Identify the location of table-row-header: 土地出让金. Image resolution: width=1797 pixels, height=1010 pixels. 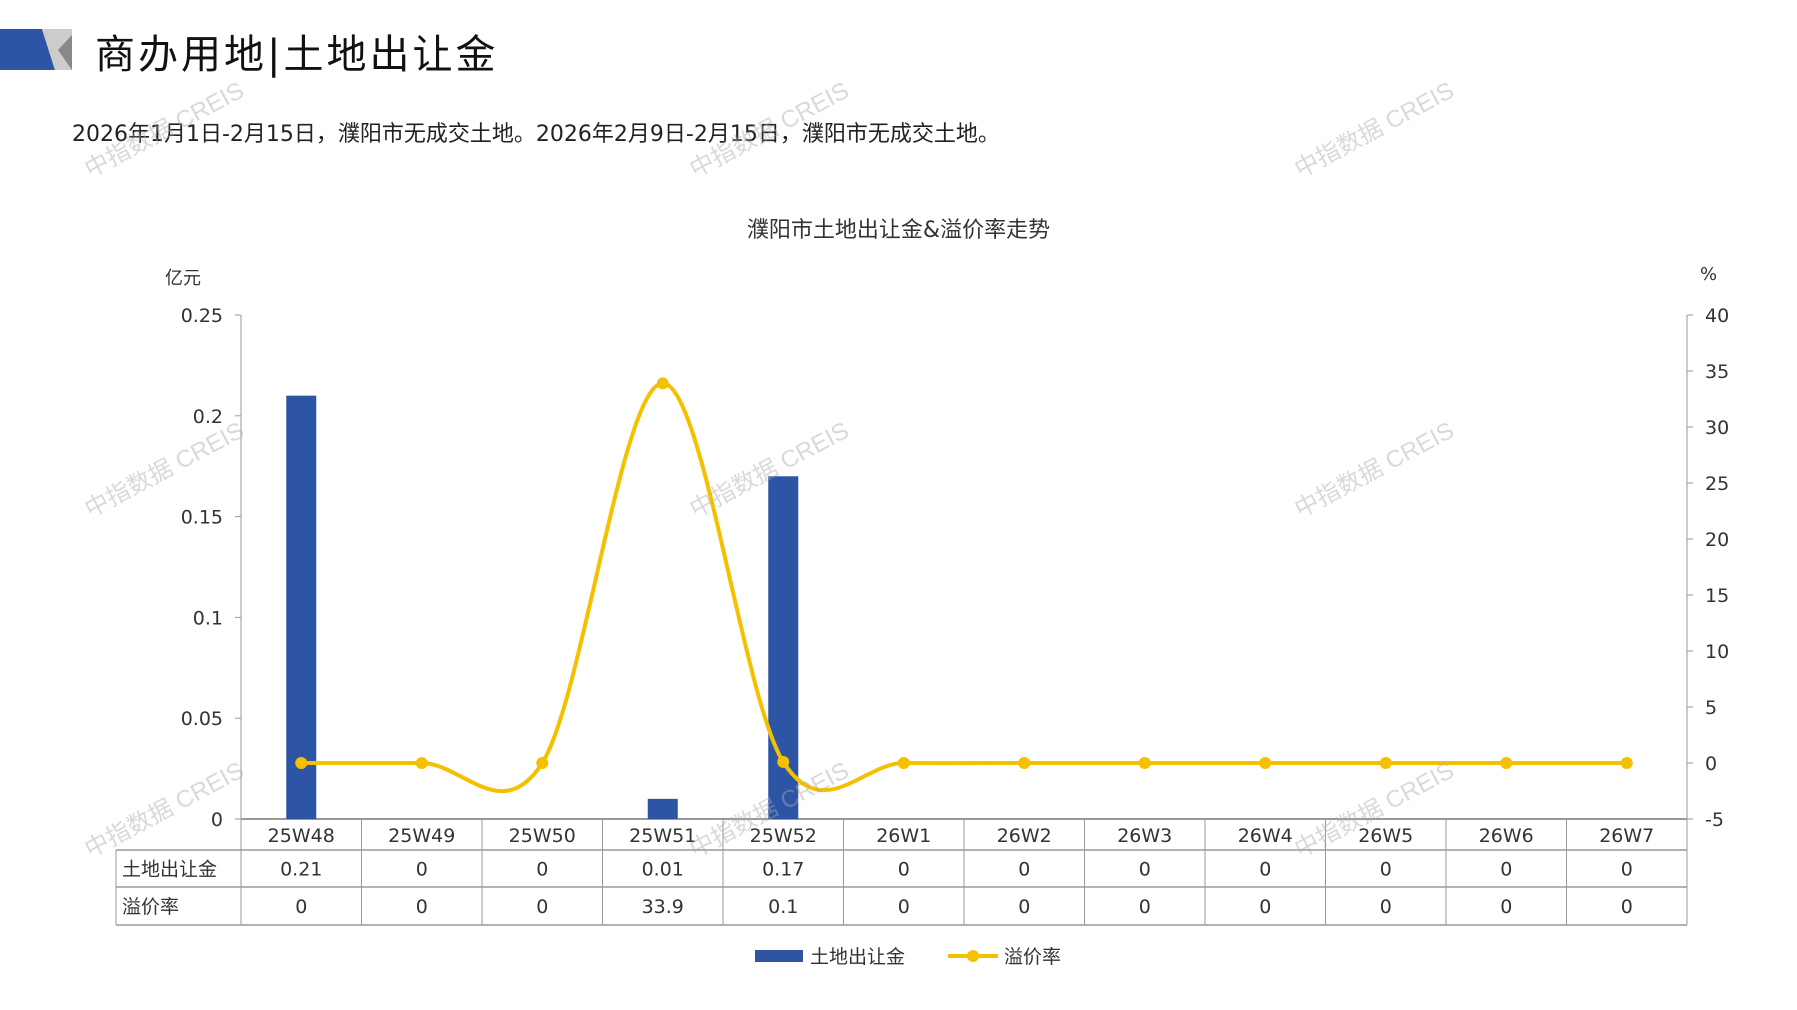
(169, 870).